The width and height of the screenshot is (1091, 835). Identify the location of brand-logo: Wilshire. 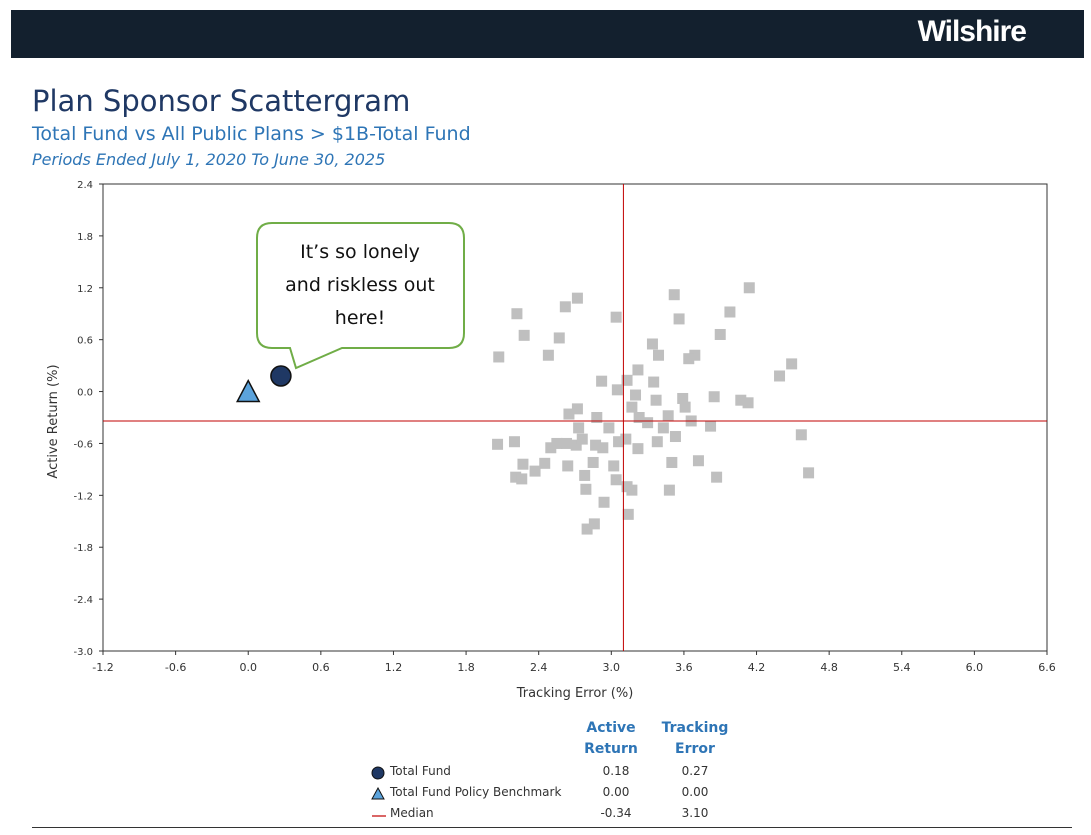
(972, 31).